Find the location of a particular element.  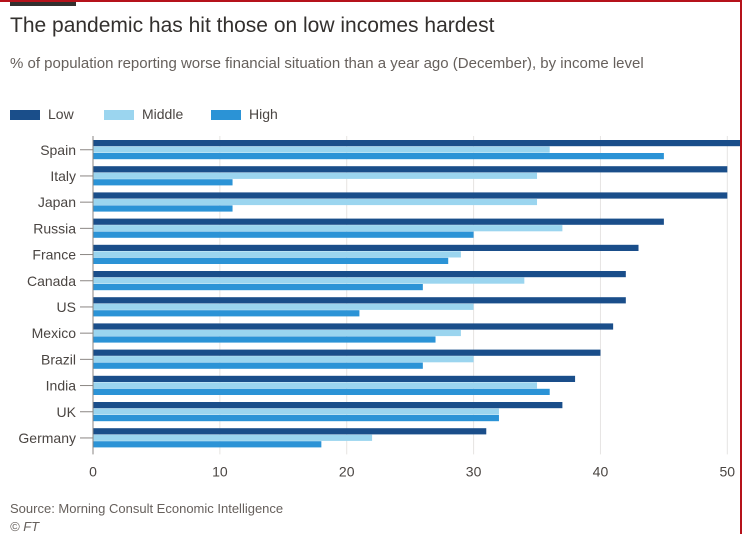

legend-swatch-high is located at coordinates (226, 115).